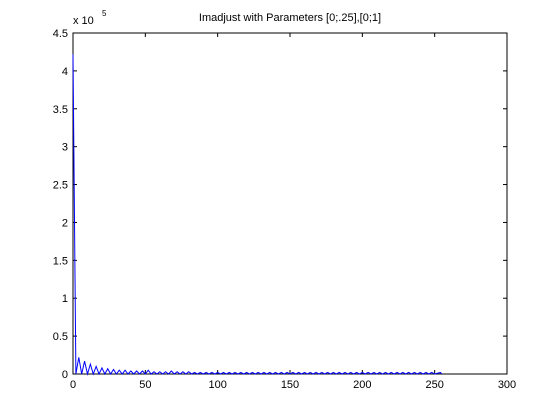 The height and width of the screenshot is (420, 560). What do you see at coordinates (362, 385) in the screenshot?
I see `x-tick-label: 200` at bounding box center [362, 385].